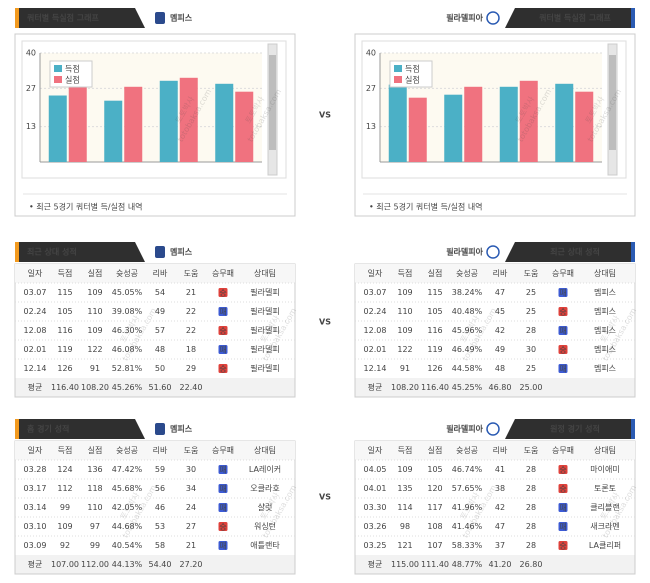 The height and width of the screenshot is (583, 650). What do you see at coordinates (127, 526) in the screenshot?
I see `table-cell: 44.68%` at bounding box center [127, 526].